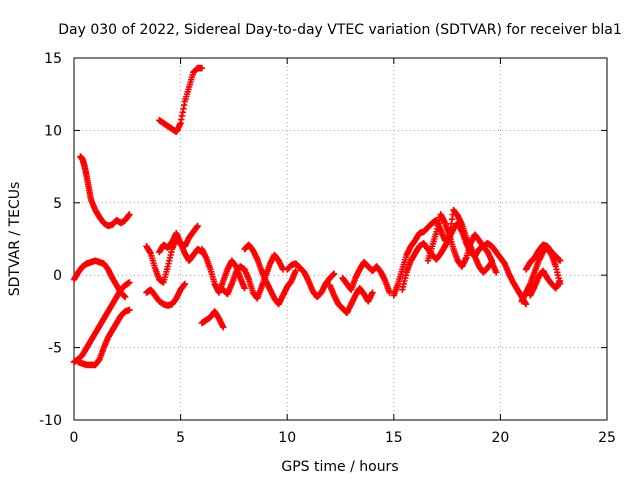 The height and width of the screenshot is (480, 640). I want to click on series-track-c, so click(104, 337).